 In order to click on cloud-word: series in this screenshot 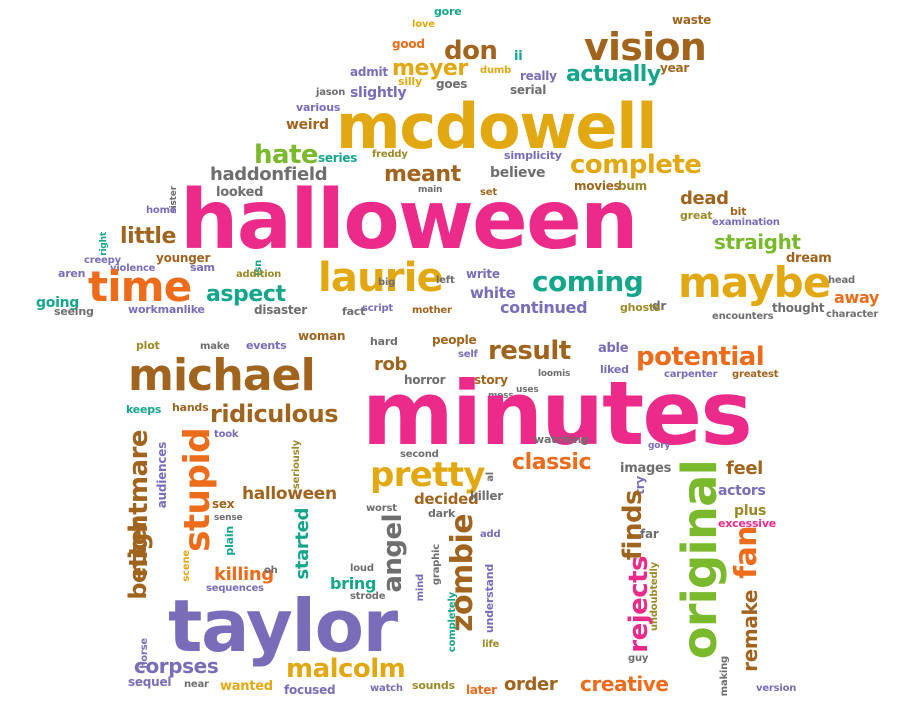, I will do `click(338, 158)`.